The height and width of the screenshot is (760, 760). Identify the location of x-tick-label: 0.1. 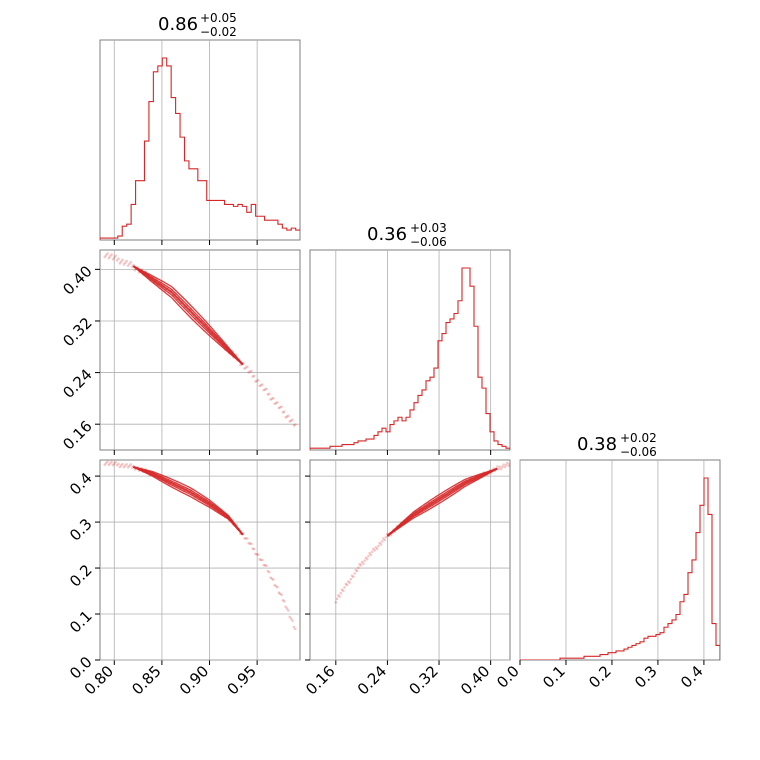
(554, 677).